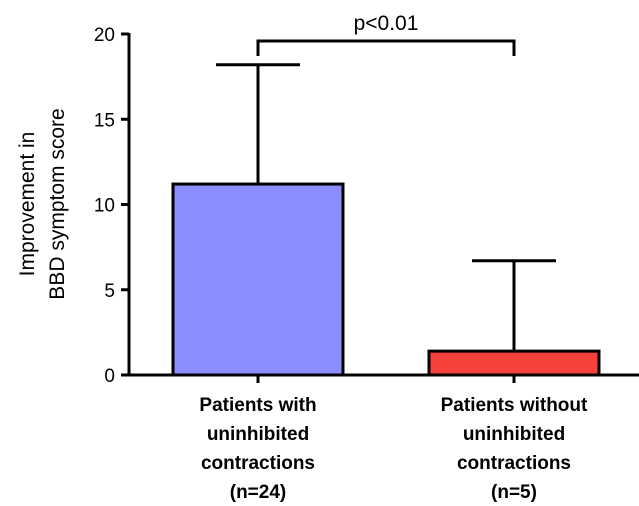 The width and height of the screenshot is (639, 506). Describe the element at coordinates (386, 23) in the screenshot. I see `p-value-label: p<0.01` at that location.